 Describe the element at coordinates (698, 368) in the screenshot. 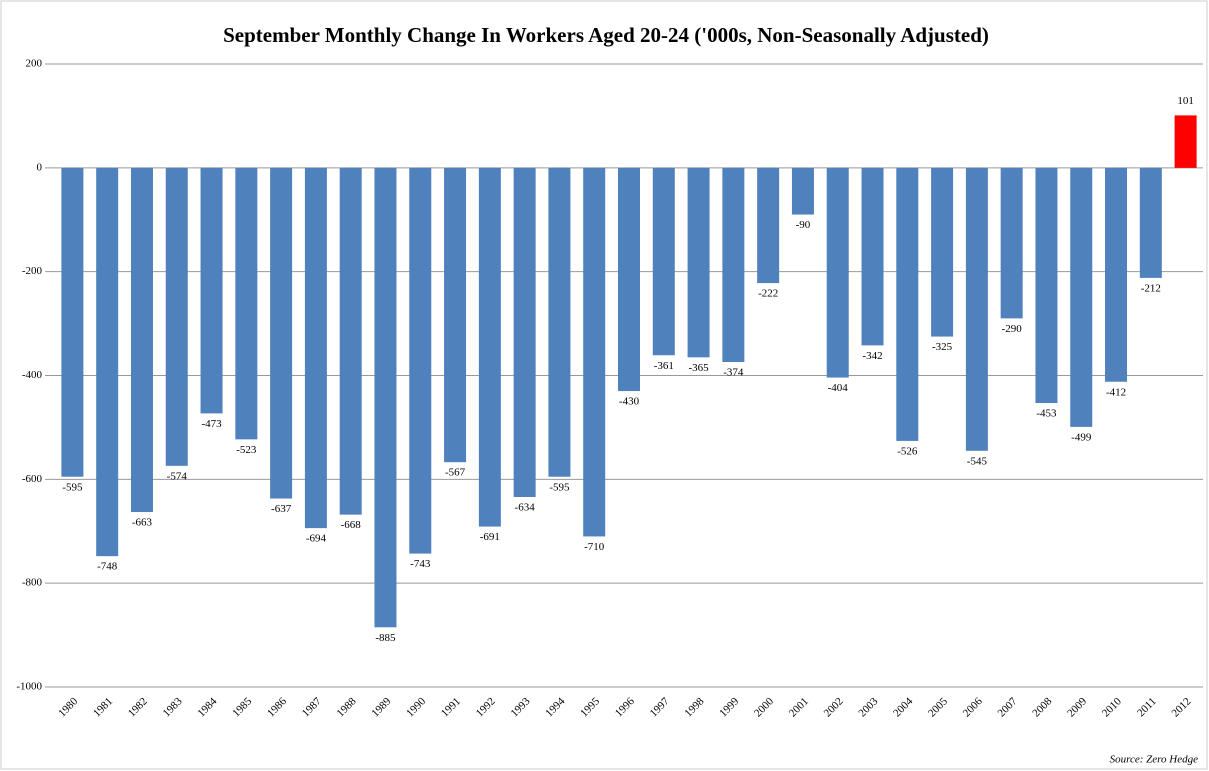

I see `data-label: -365` at that location.